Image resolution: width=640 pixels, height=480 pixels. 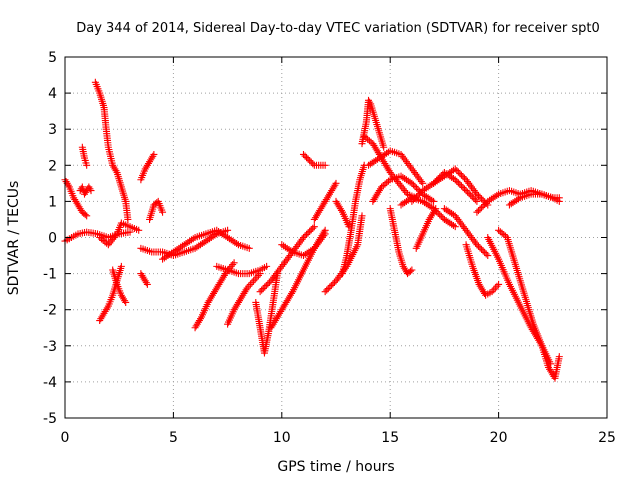 What do you see at coordinates (607, 438) in the screenshot?
I see `x-tick-label: 25` at bounding box center [607, 438].